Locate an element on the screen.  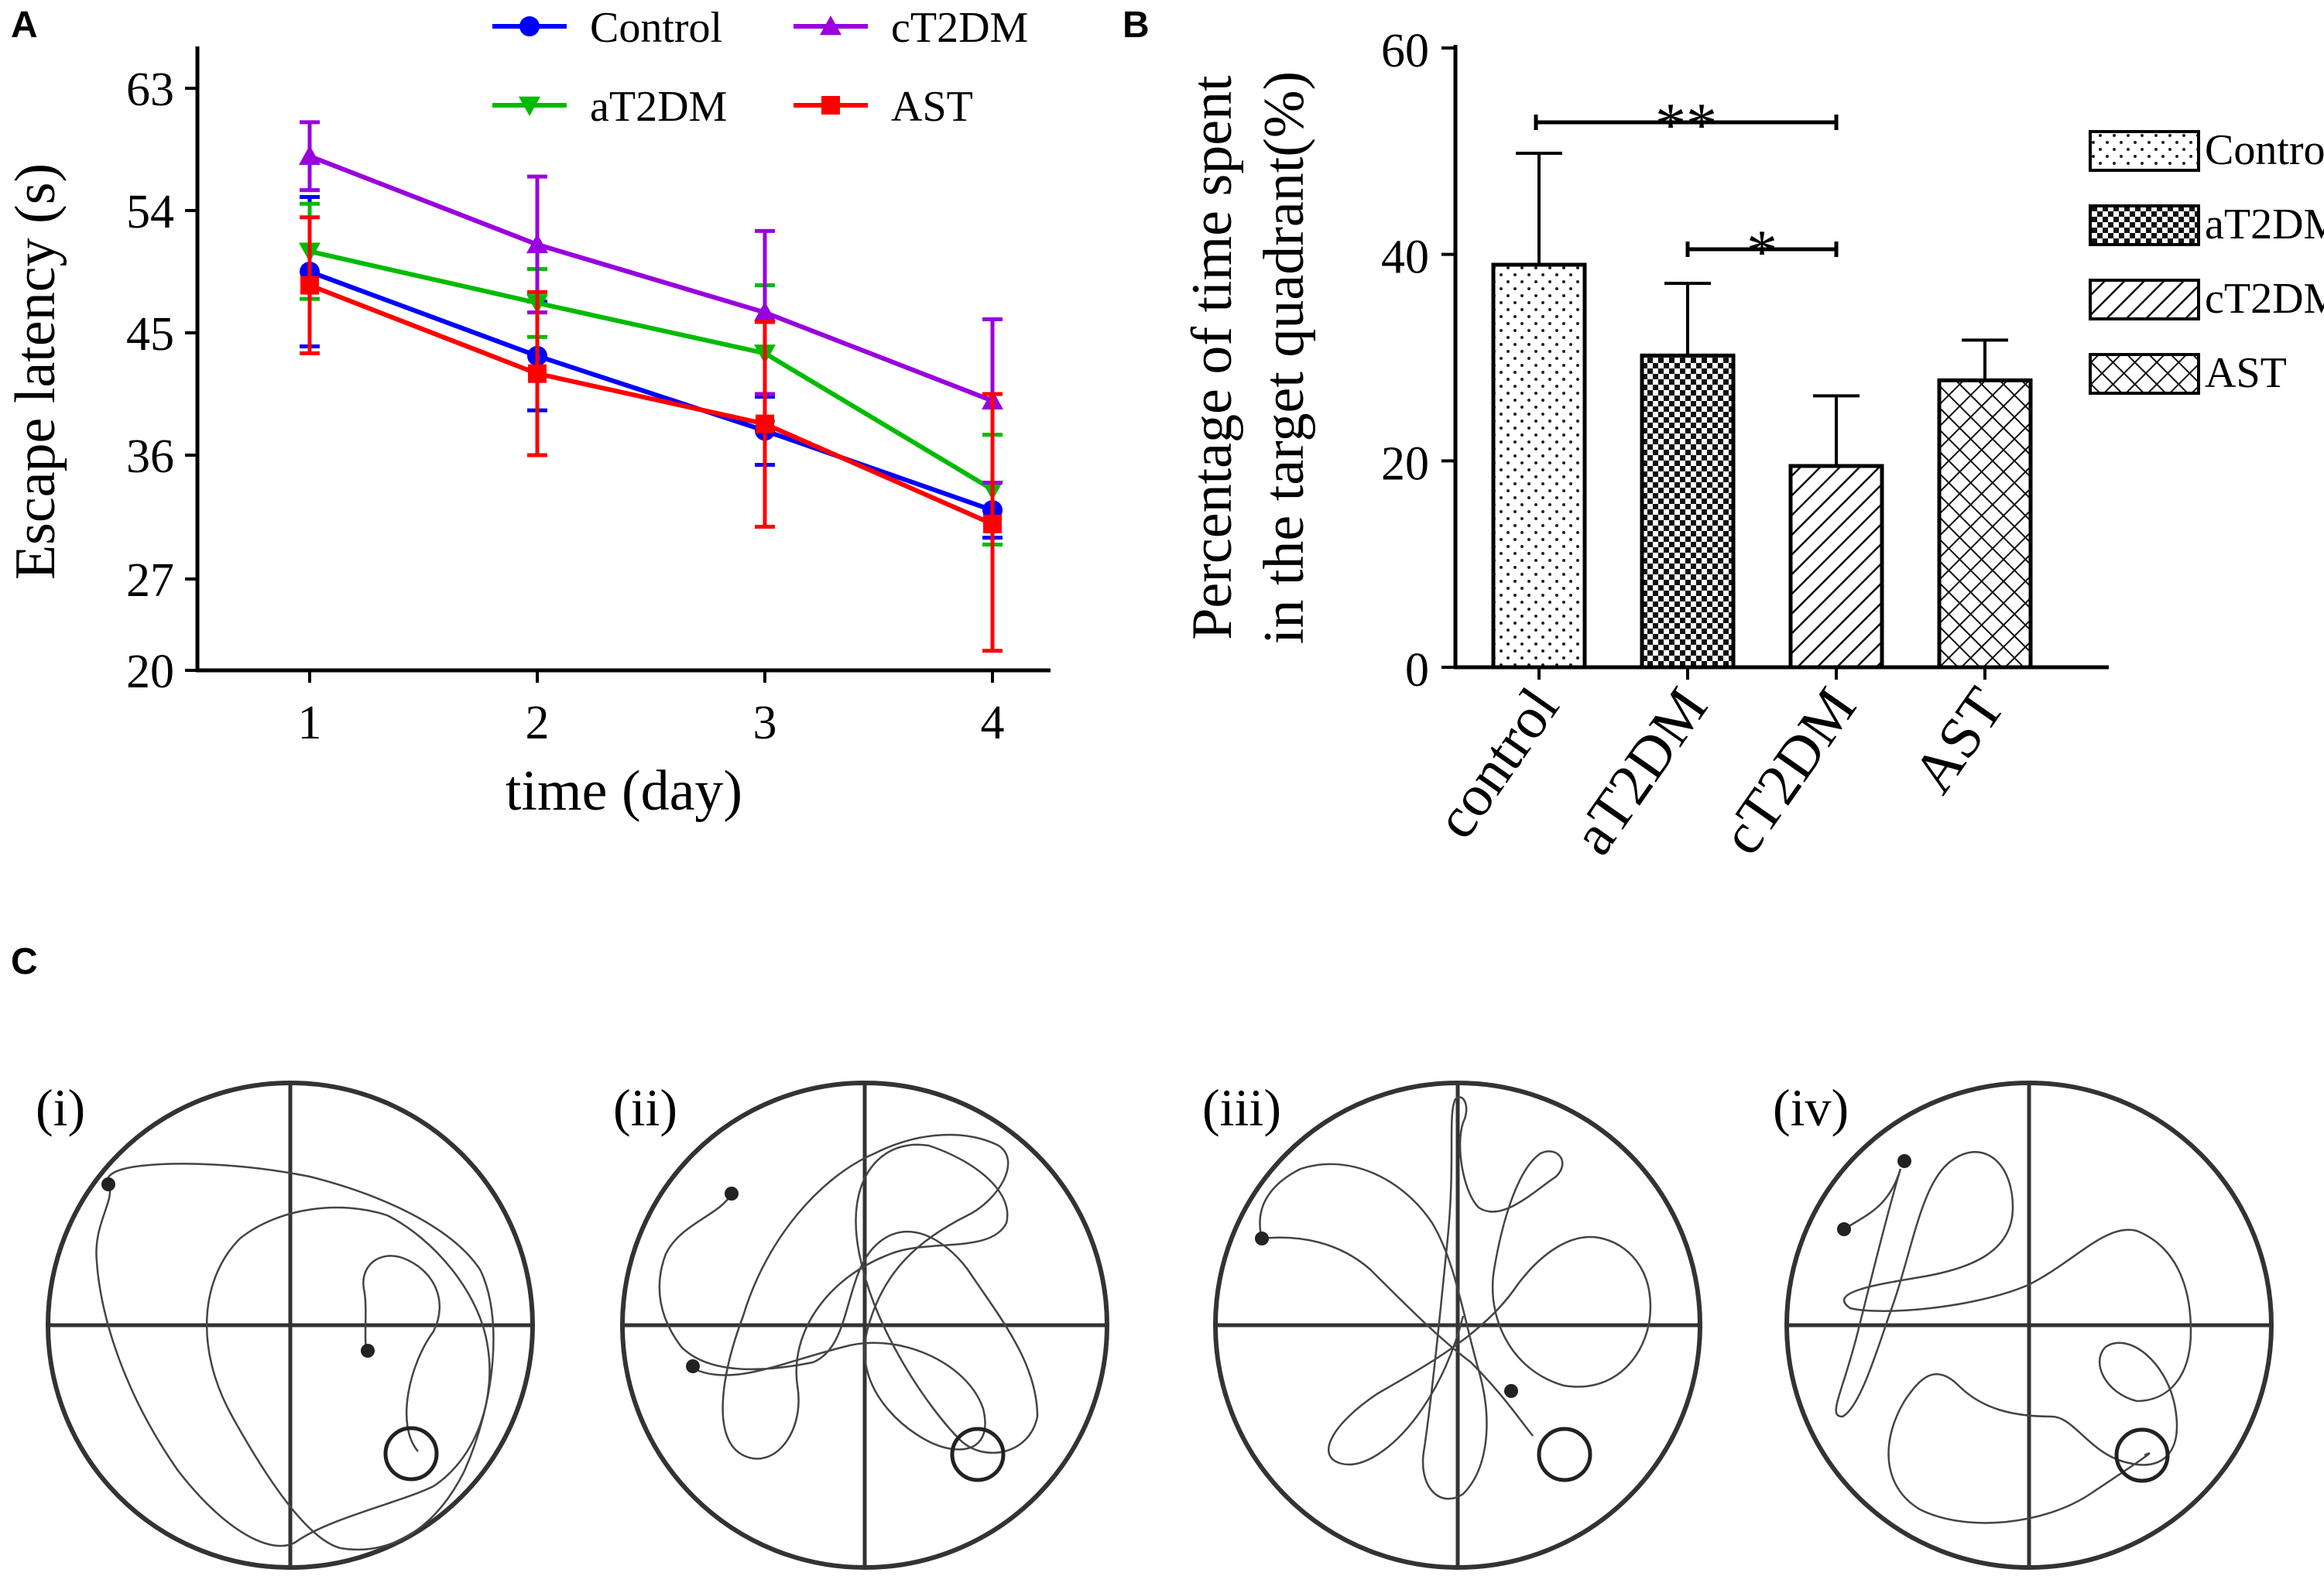
x-tick-label: AST is located at coordinates (1959, 741).